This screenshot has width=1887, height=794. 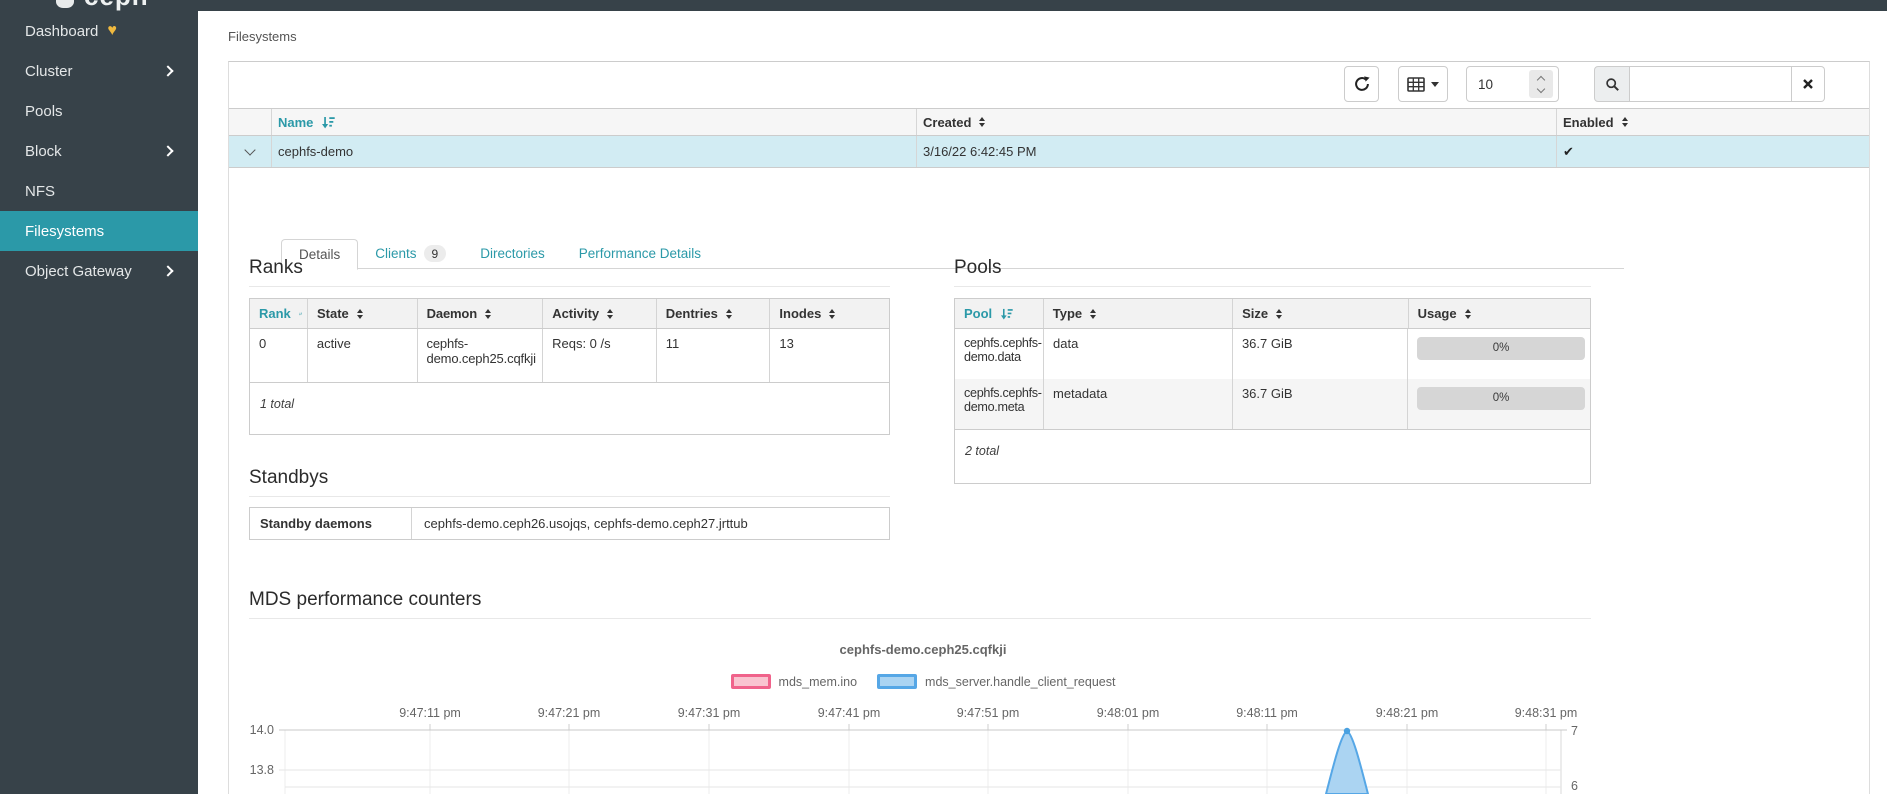 What do you see at coordinates (897, 681) in the screenshot?
I see `legend-swatch-blue-icon` at bounding box center [897, 681].